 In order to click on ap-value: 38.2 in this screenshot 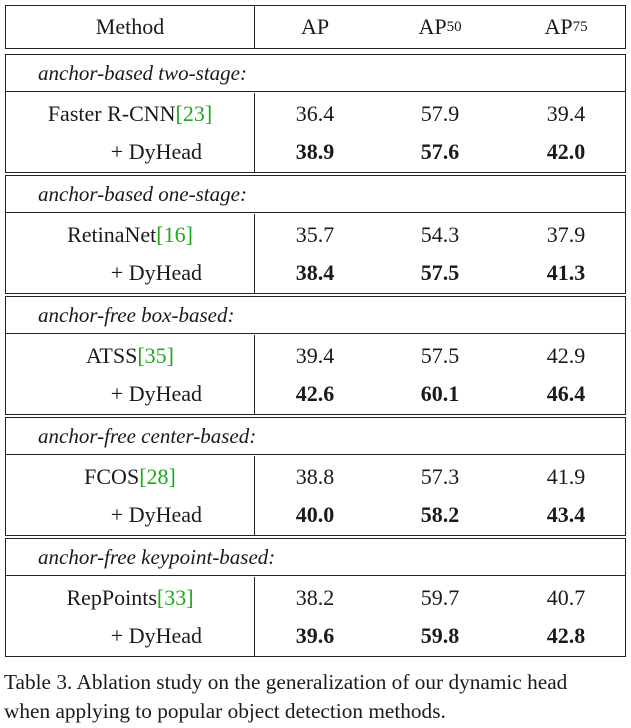, I will do `click(315, 597)`.